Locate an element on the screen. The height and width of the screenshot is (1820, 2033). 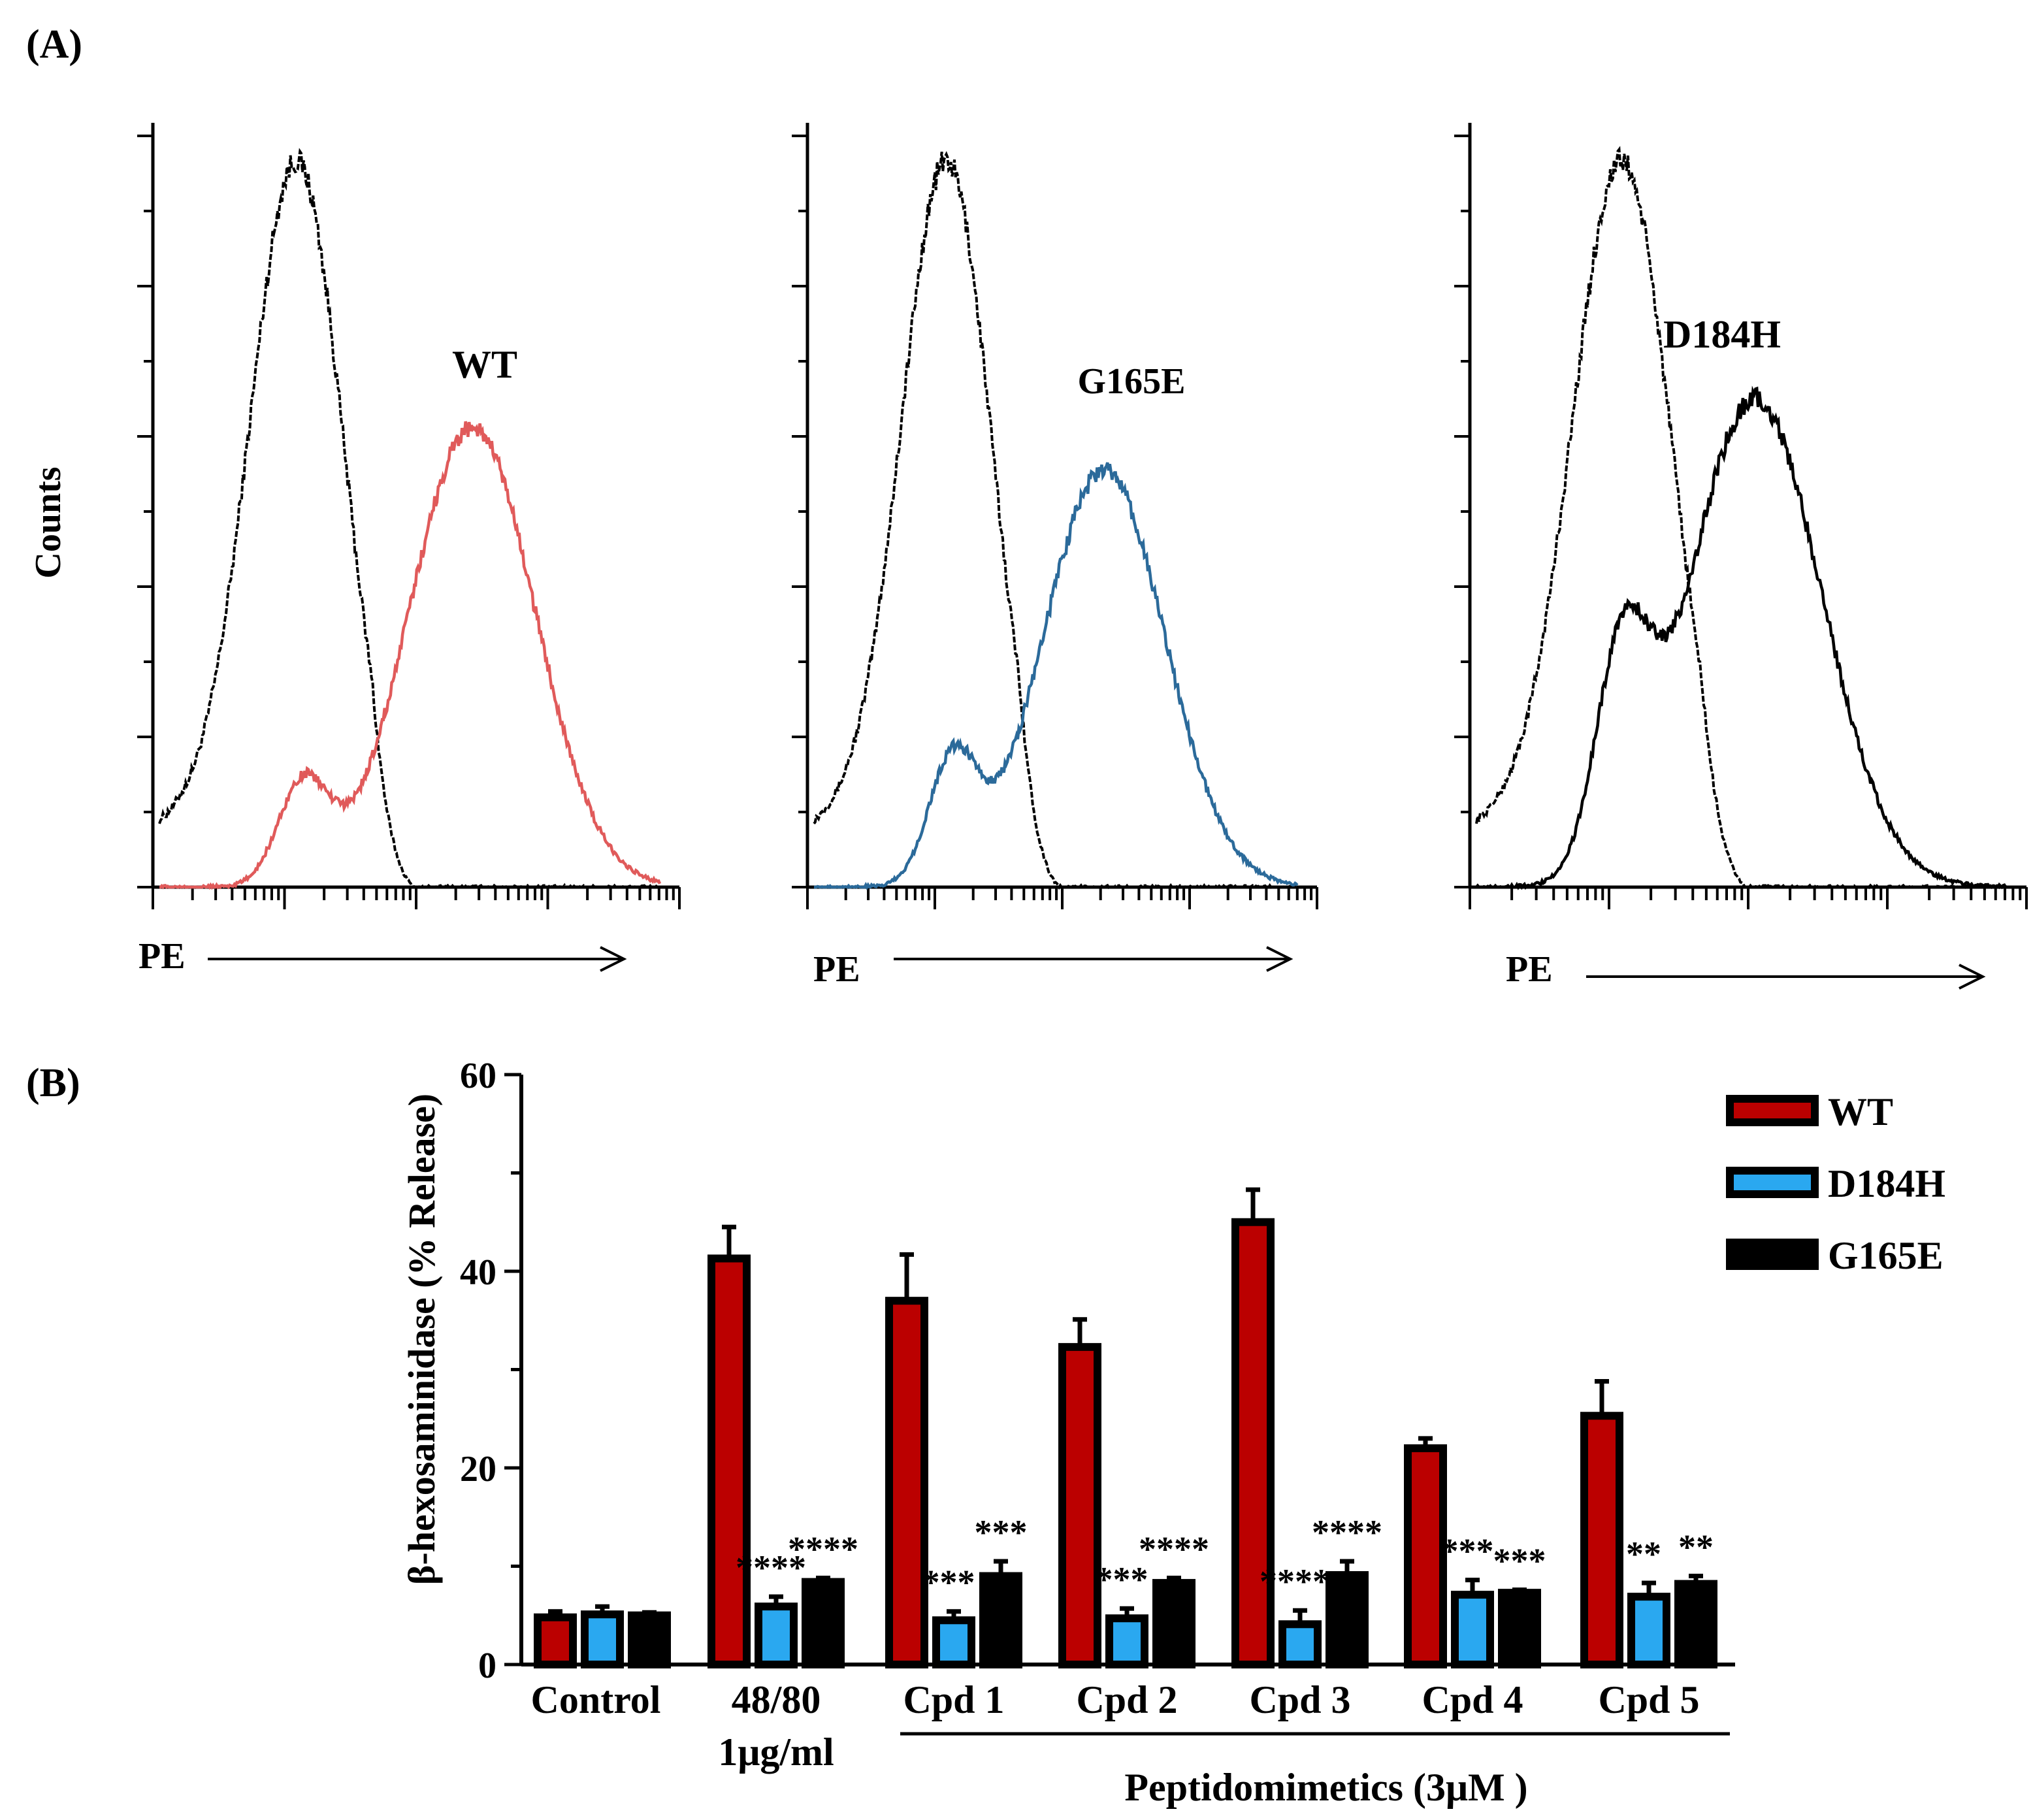
category-label: Cpd 2 is located at coordinates (1126, 1699).